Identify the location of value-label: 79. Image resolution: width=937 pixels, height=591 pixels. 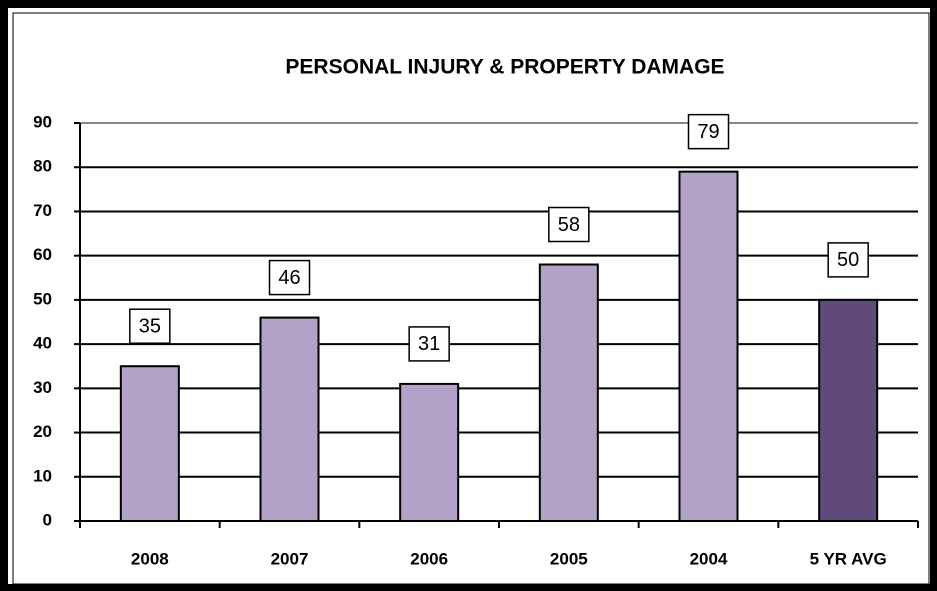
(708, 132).